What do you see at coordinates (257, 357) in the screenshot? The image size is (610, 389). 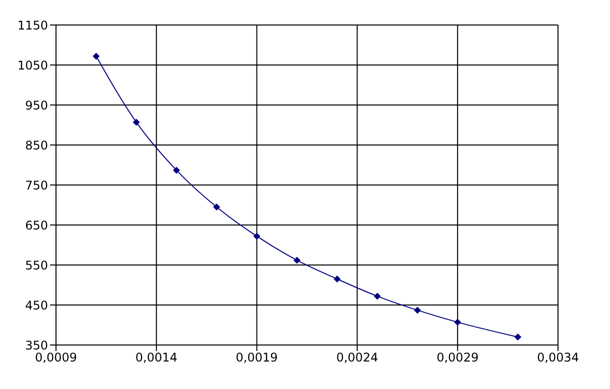 I see `x-tick-label: 0,0019` at bounding box center [257, 357].